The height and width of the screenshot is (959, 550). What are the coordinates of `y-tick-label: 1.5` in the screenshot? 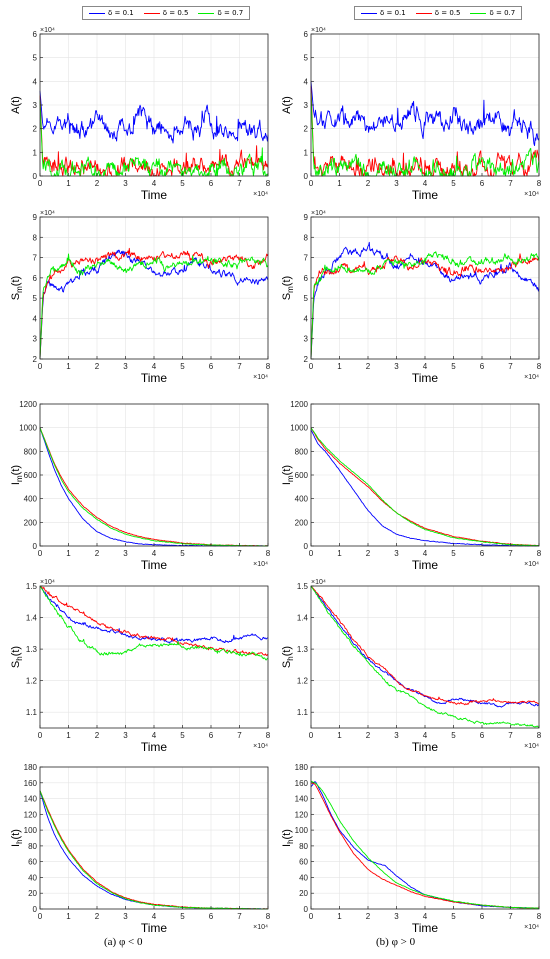 It's located at (32, 586).